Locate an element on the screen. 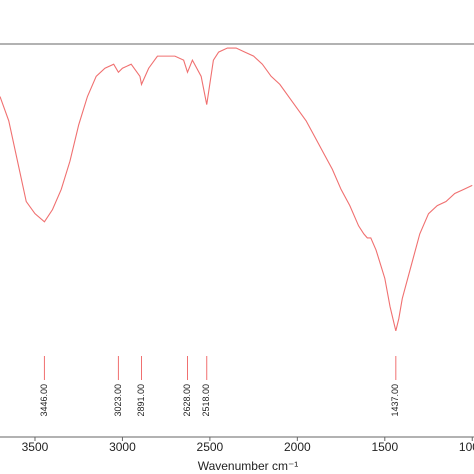 This screenshot has height=474, width=474. x-axis-title: Wavenumber cm⁻¹ is located at coordinates (248, 466).